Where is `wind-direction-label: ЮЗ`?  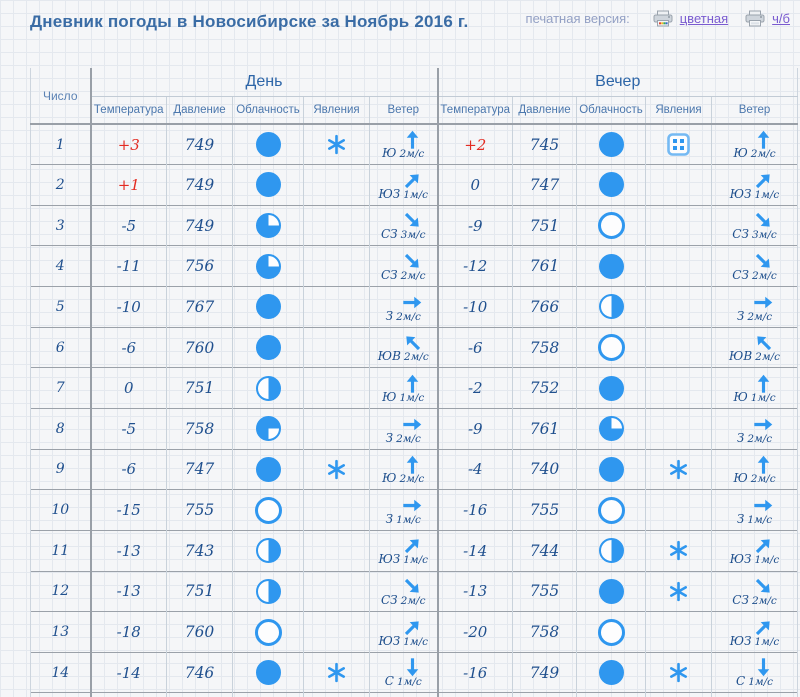
wind-direction-label: ЮЗ is located at coordinates (389, 559).